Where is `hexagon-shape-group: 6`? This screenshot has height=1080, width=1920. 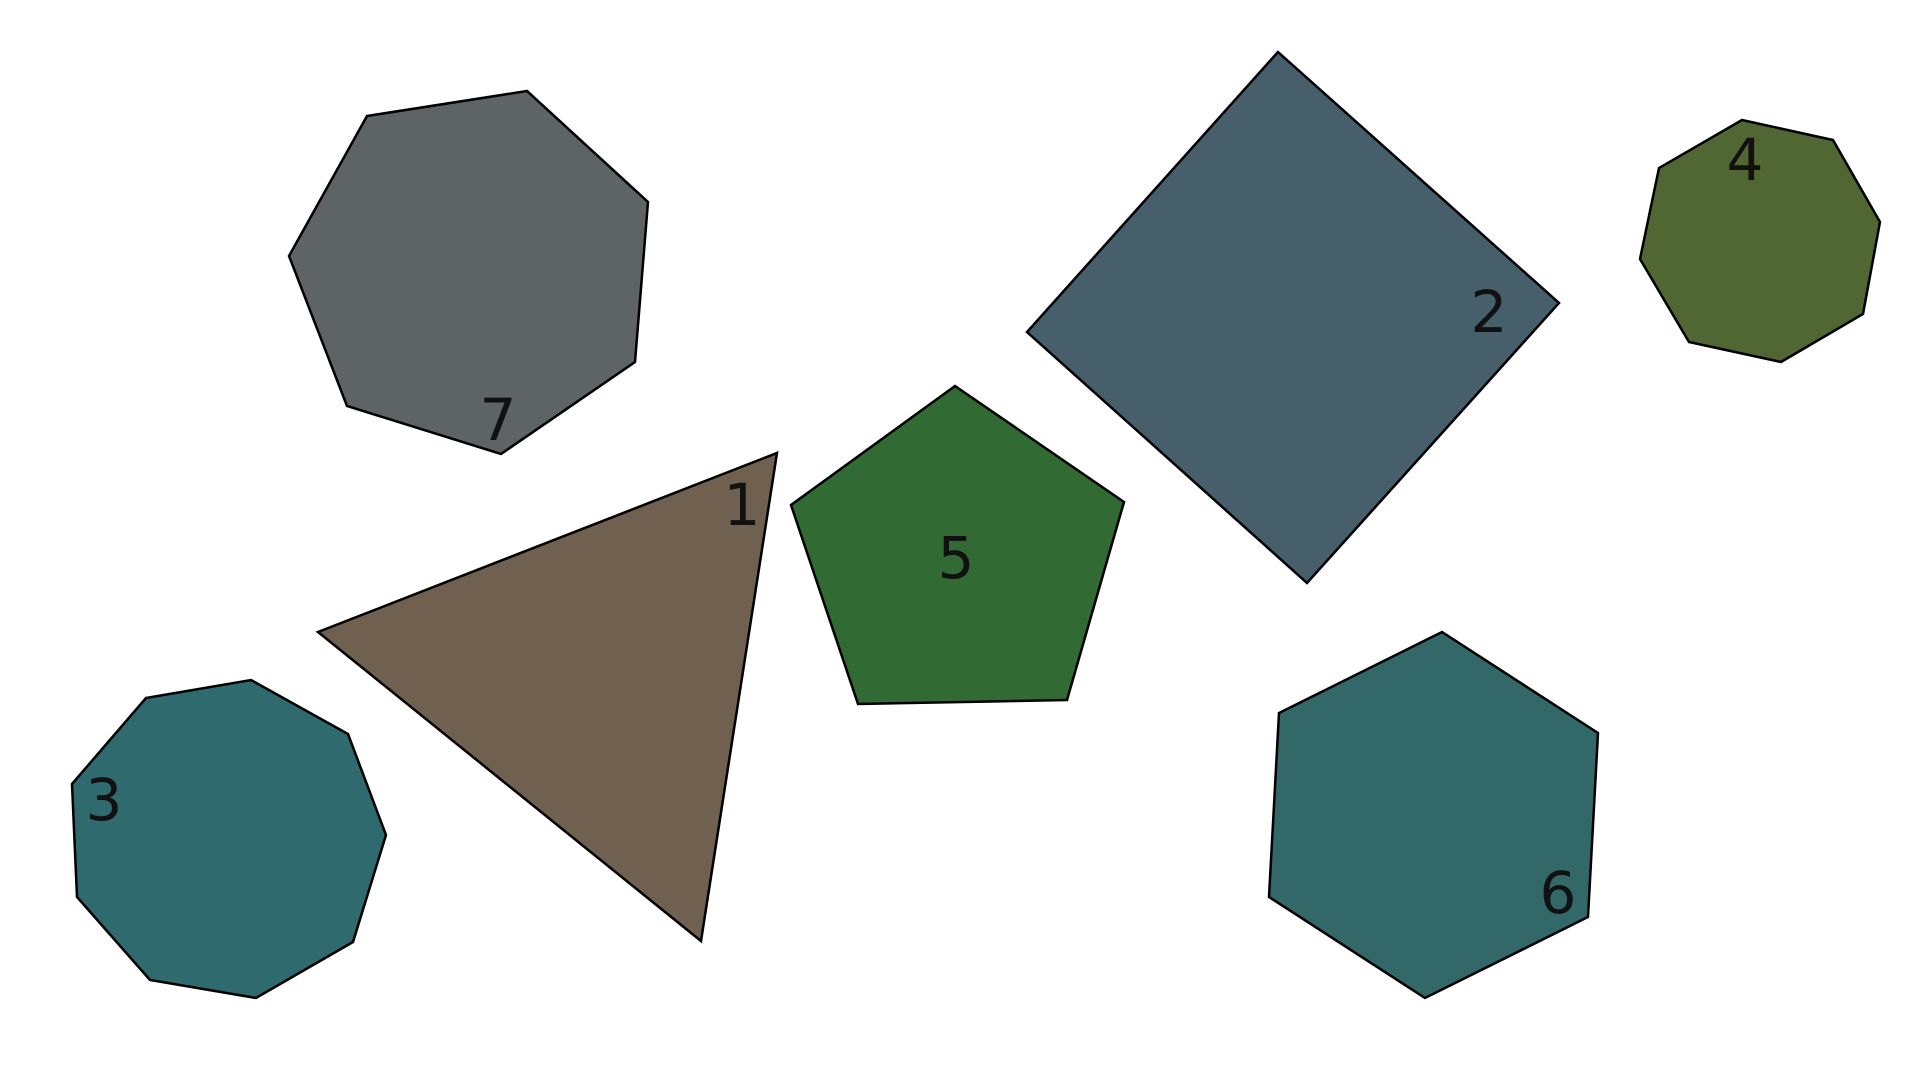 hexagon-shape-group: 6 is located at coordinates (1433, 815).